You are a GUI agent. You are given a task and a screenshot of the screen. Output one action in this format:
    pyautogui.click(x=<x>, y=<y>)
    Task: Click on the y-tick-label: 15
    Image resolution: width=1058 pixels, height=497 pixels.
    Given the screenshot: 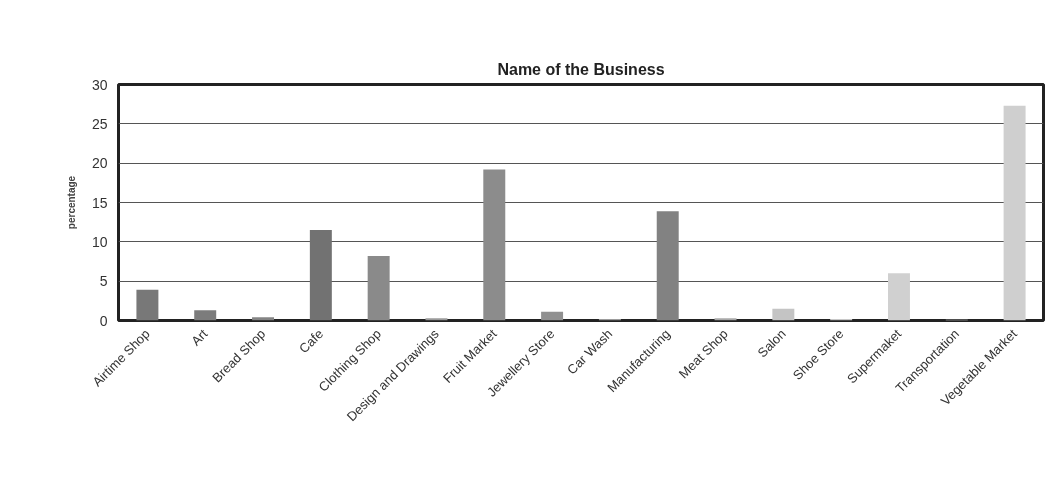 What is the action you would take?
    pyautogui.click(x=99, y=202)
    